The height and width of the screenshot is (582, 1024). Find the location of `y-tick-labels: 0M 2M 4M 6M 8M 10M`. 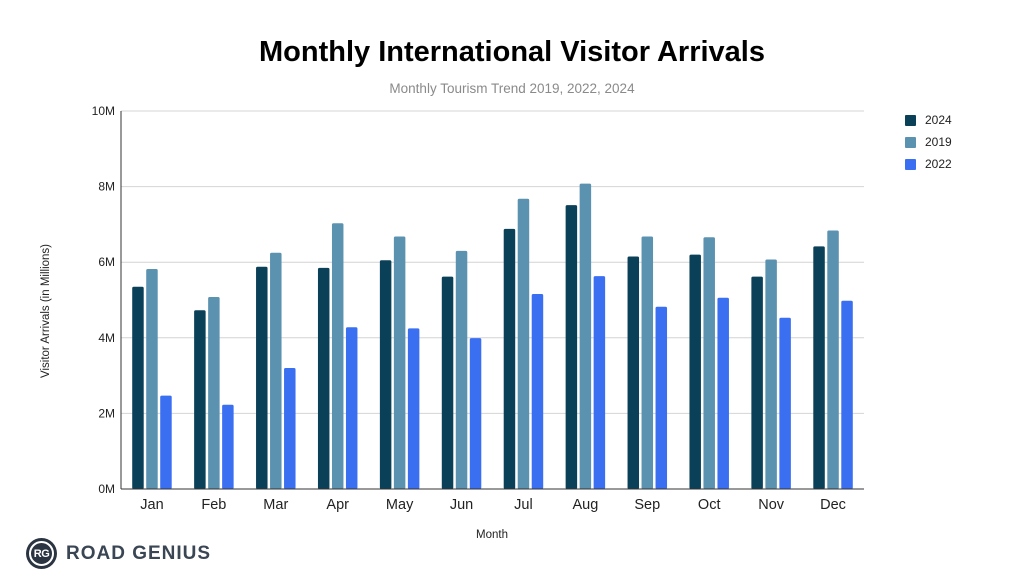

y-tick-labels: 0M 2M 4M 6M 8M 10M is located at coordinates (103, 300).